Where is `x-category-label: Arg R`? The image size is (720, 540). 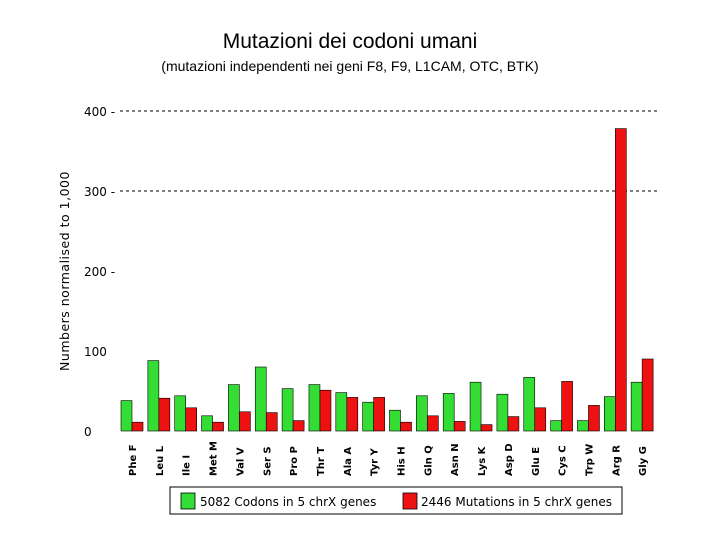 x-category-label: Arg R is located at coordinates (616, 460).